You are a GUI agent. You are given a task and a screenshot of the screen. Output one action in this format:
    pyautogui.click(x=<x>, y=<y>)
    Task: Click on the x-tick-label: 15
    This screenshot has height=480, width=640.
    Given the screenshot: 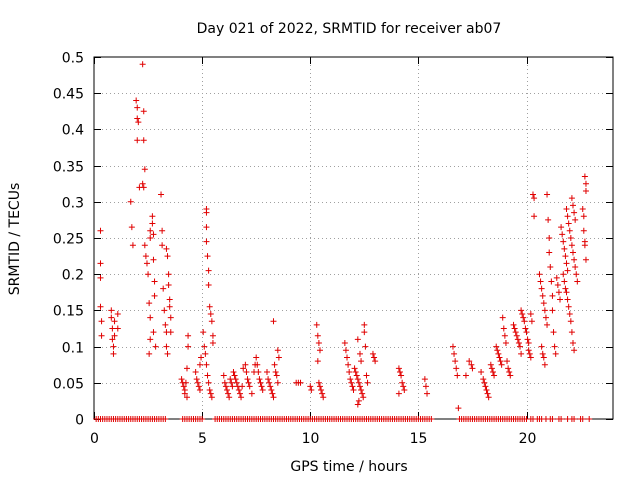 What is the action you would take?
    pyautogui.click(x=419, y=439)
    